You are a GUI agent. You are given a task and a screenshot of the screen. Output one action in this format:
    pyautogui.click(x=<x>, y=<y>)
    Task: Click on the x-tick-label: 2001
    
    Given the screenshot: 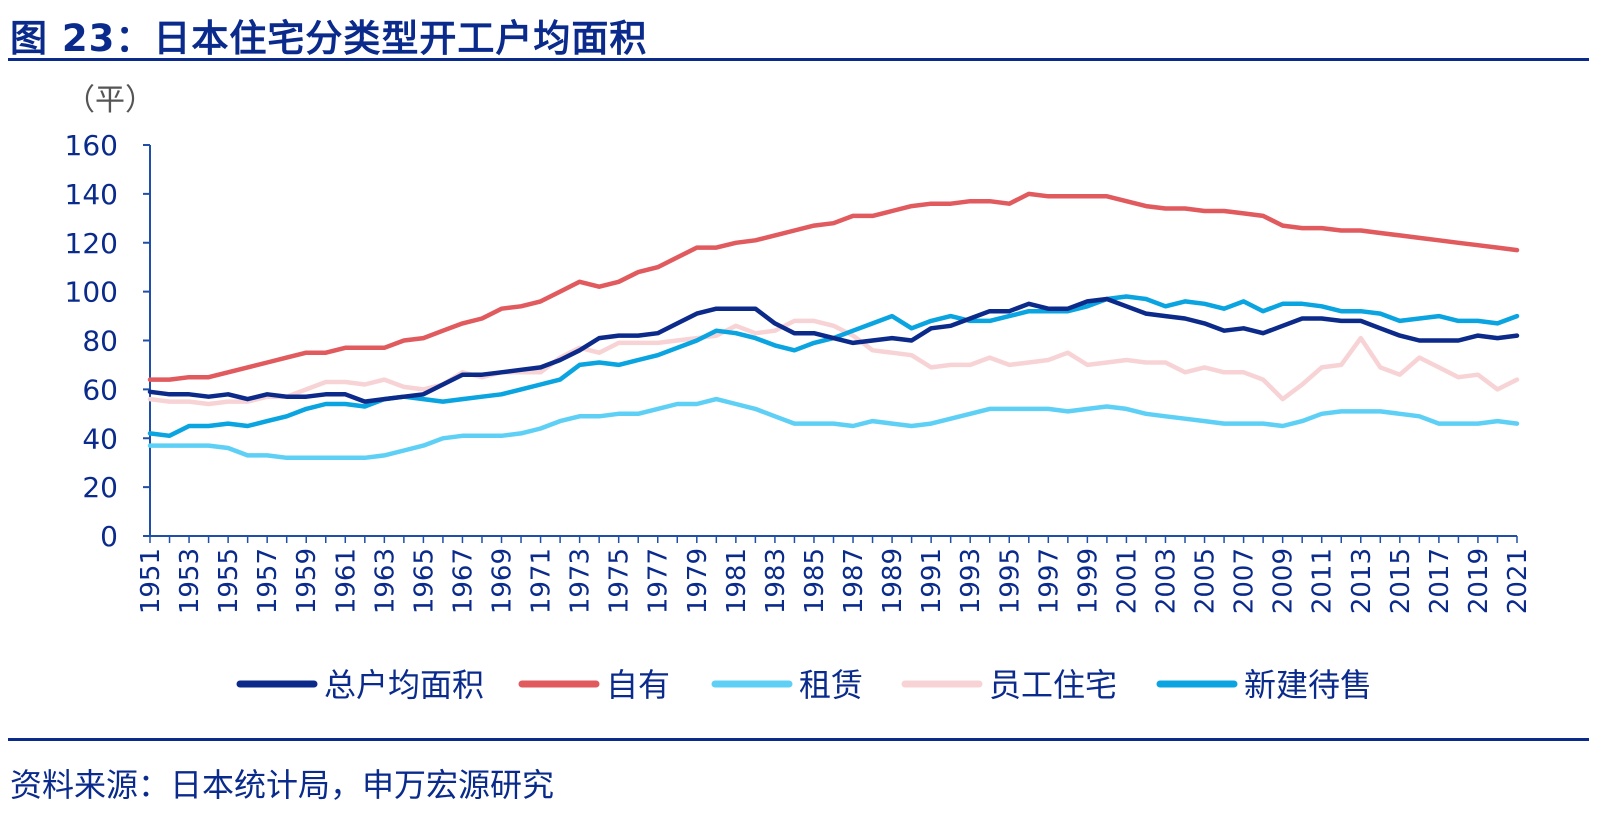 What is the action you would take?
    pyautogui.click(x=1127, y=581)
    